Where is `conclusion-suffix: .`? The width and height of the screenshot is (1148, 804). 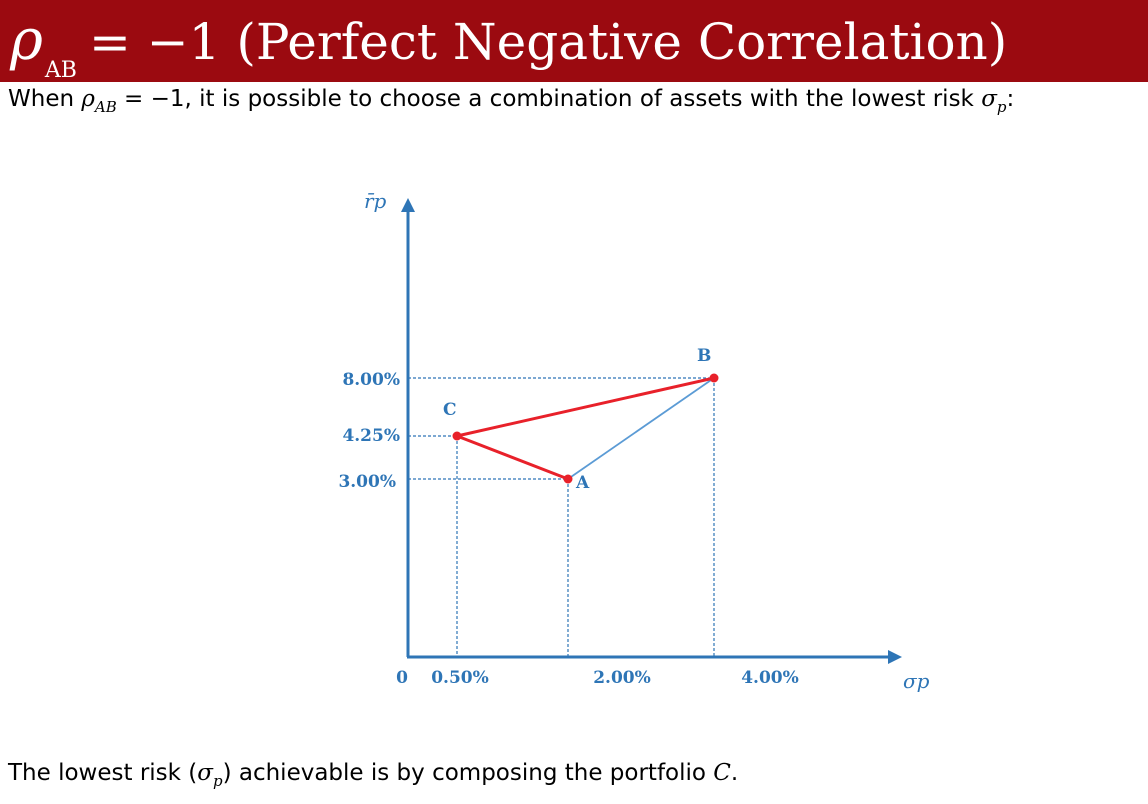
conclusion-suffix: . is located at coordinates (734, 773).